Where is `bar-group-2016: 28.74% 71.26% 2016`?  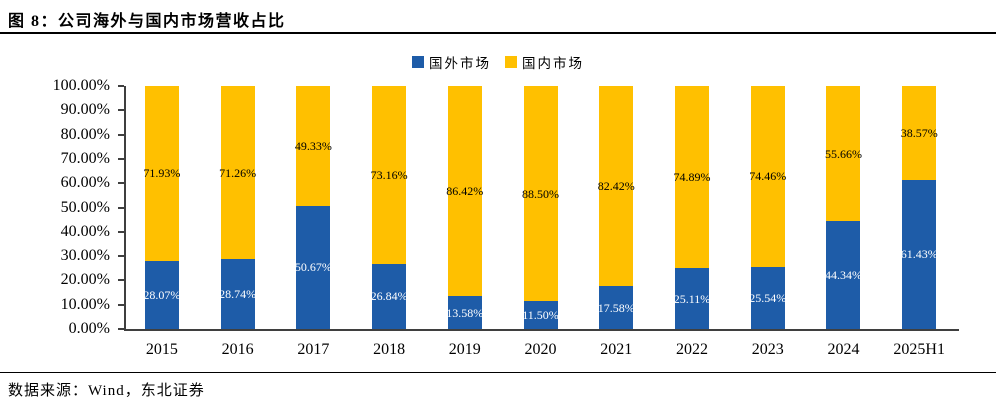 bar-group-2016: 28.74% 71.26% 2016 is located at coordinates (238, 222).